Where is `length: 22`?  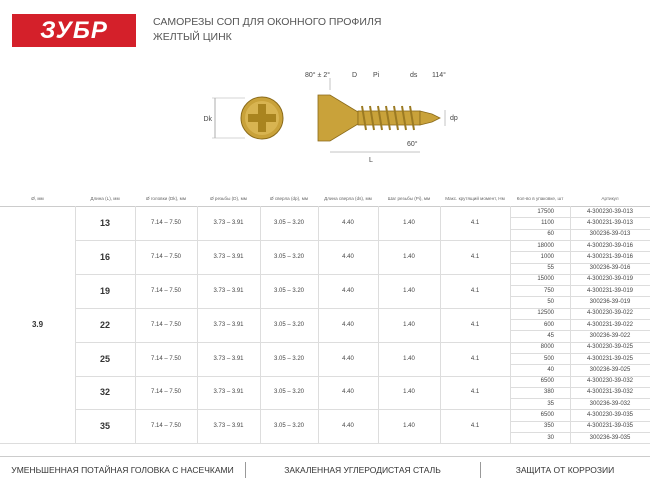 length: 22 is located at coordinates (104, 324).